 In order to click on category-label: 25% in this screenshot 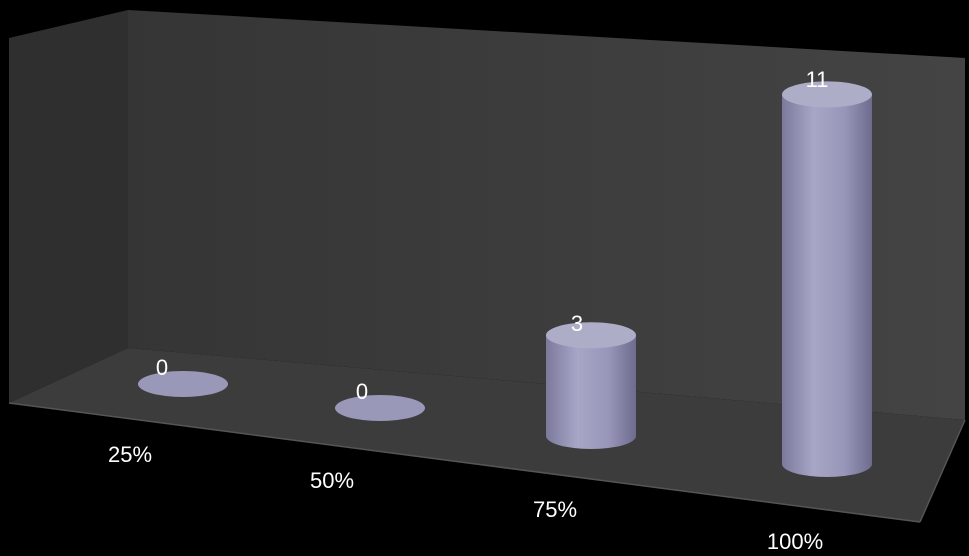, I will do `click(130, 454)`.